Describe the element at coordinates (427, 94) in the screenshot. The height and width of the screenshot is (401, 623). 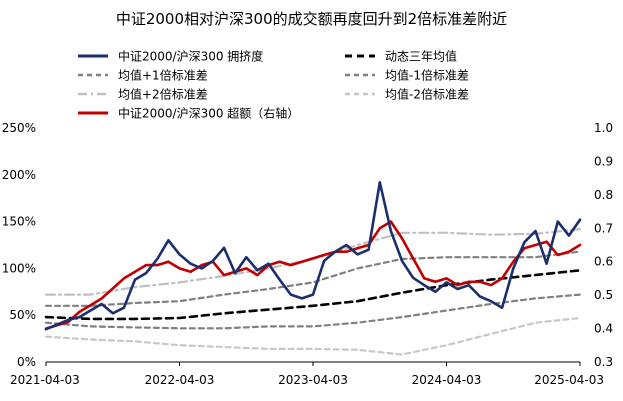
I see `legend-label: 均值-2倍标准差` at that location.